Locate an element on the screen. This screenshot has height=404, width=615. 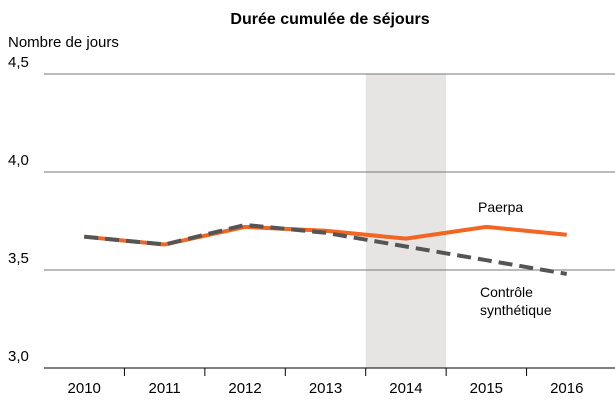
y-tick-label: 4,5 is located at coordinates (18, 62).